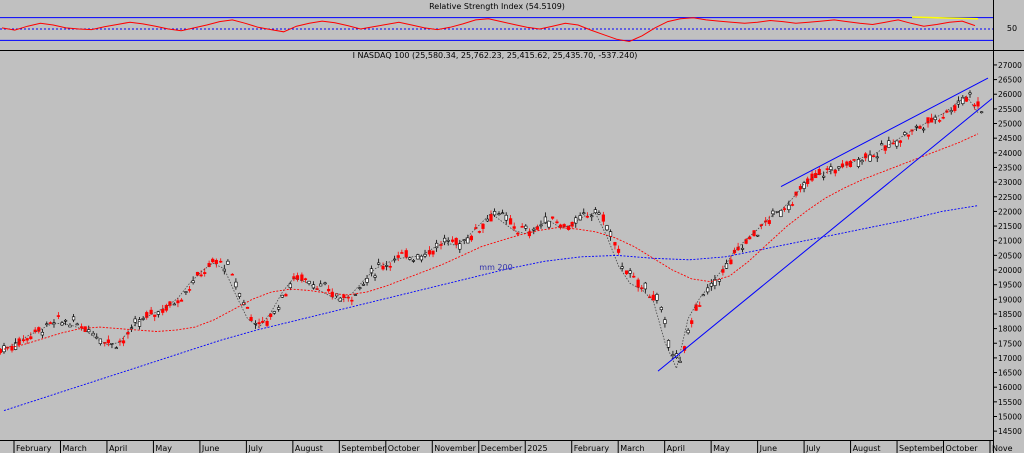 This screenshot has height=453, width=1024. I want to click on x-tick-label: November, so click(455, 448).